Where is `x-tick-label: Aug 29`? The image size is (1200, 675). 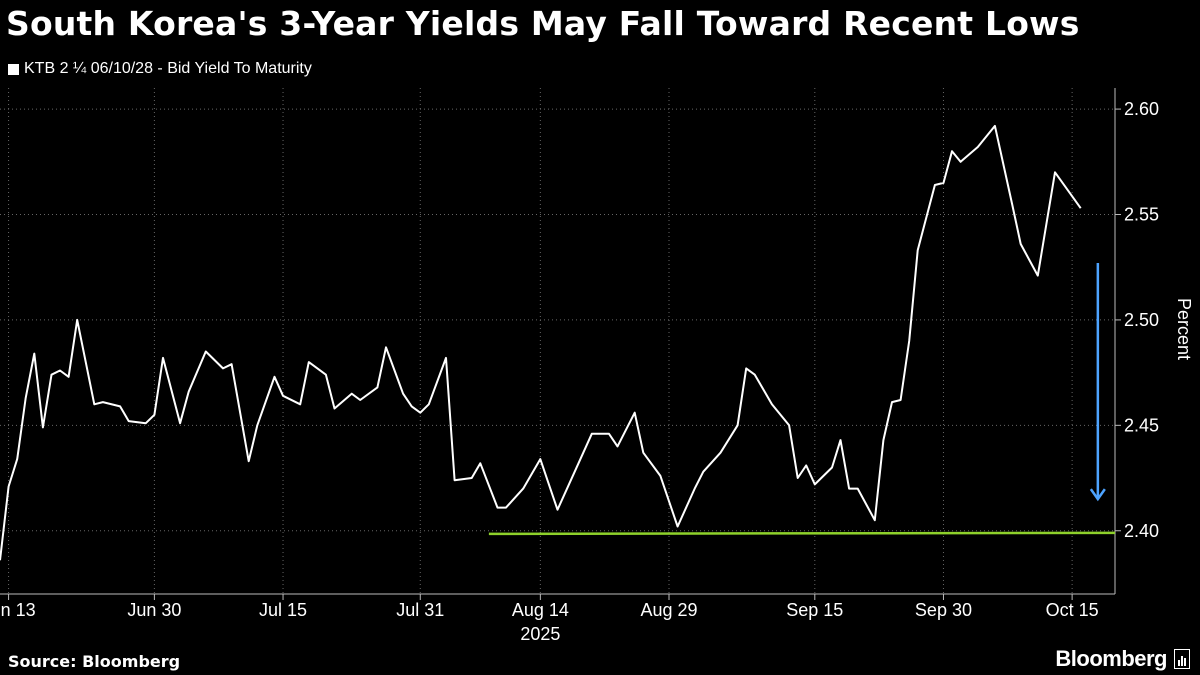
x-tick-label: Aug 29 is located at coordinates (668, 610).